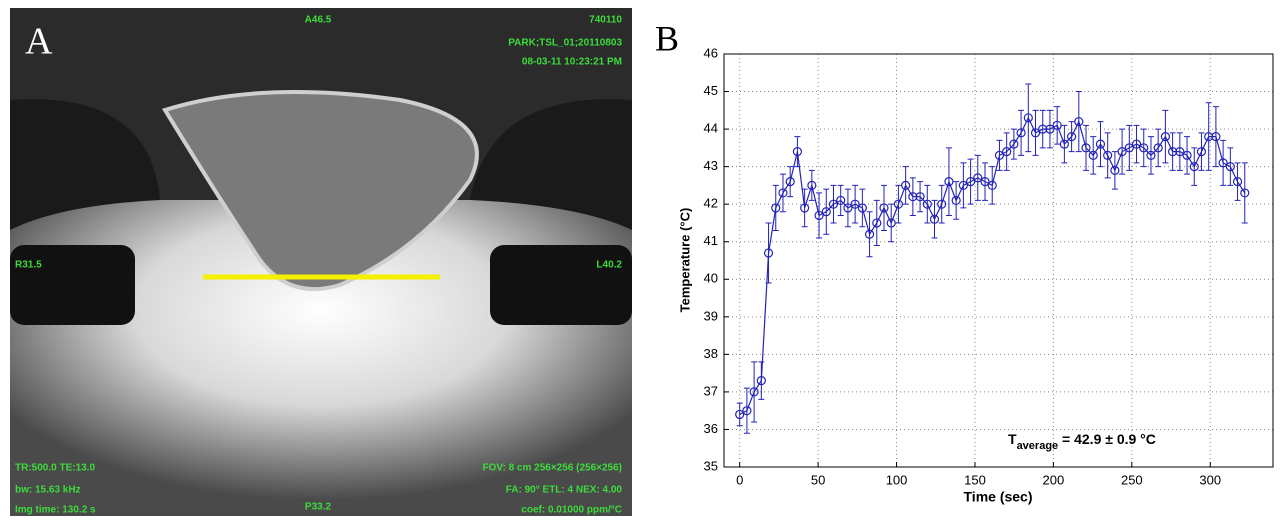  I want to click on panel-label: A, so click(39, 42).